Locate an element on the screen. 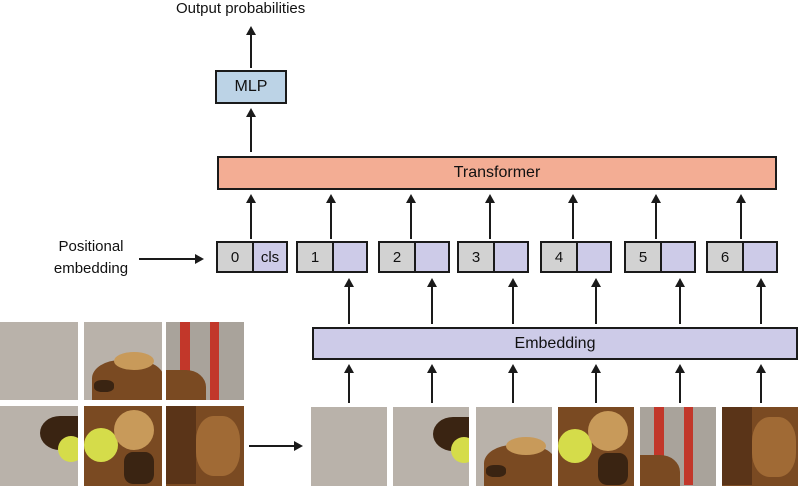  token-1: 1 is located at coordinates (332, 257).